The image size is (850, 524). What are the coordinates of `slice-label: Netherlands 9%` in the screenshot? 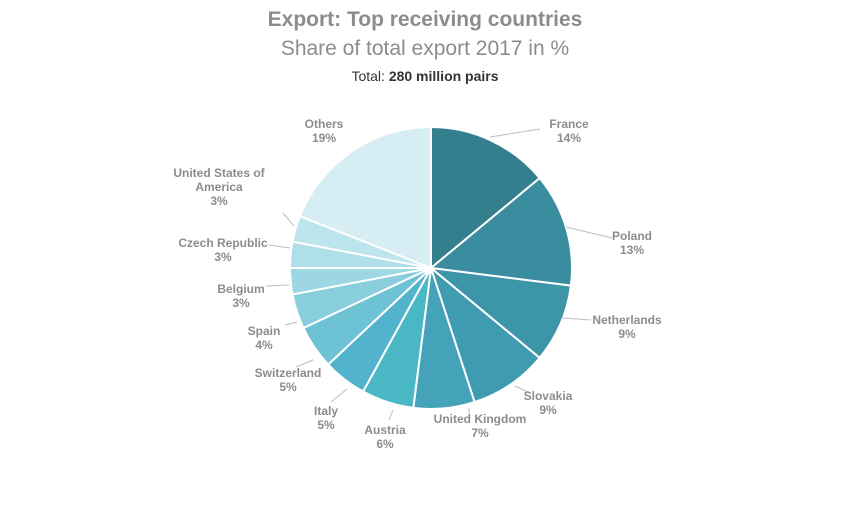 It's located at (627, 327).